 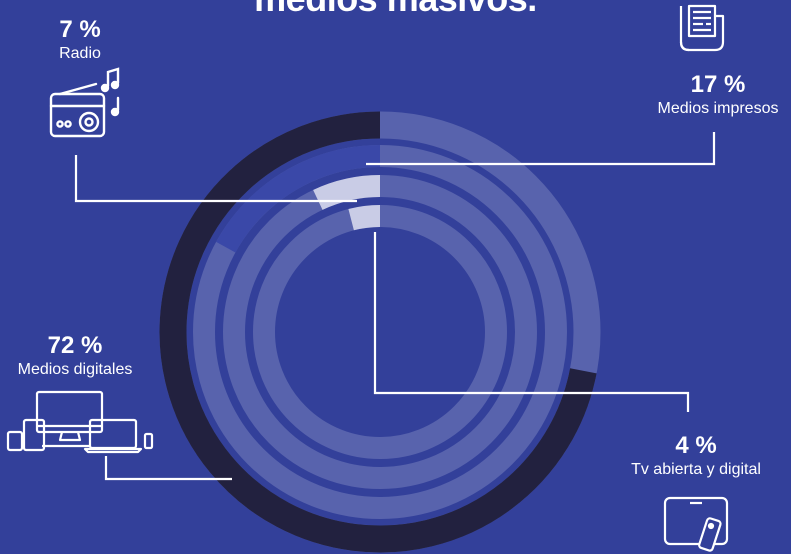 What do you see at coordinates (215, 179) in the screenshot?
I see `leader-line-radio` at bounding box center [215, 179].